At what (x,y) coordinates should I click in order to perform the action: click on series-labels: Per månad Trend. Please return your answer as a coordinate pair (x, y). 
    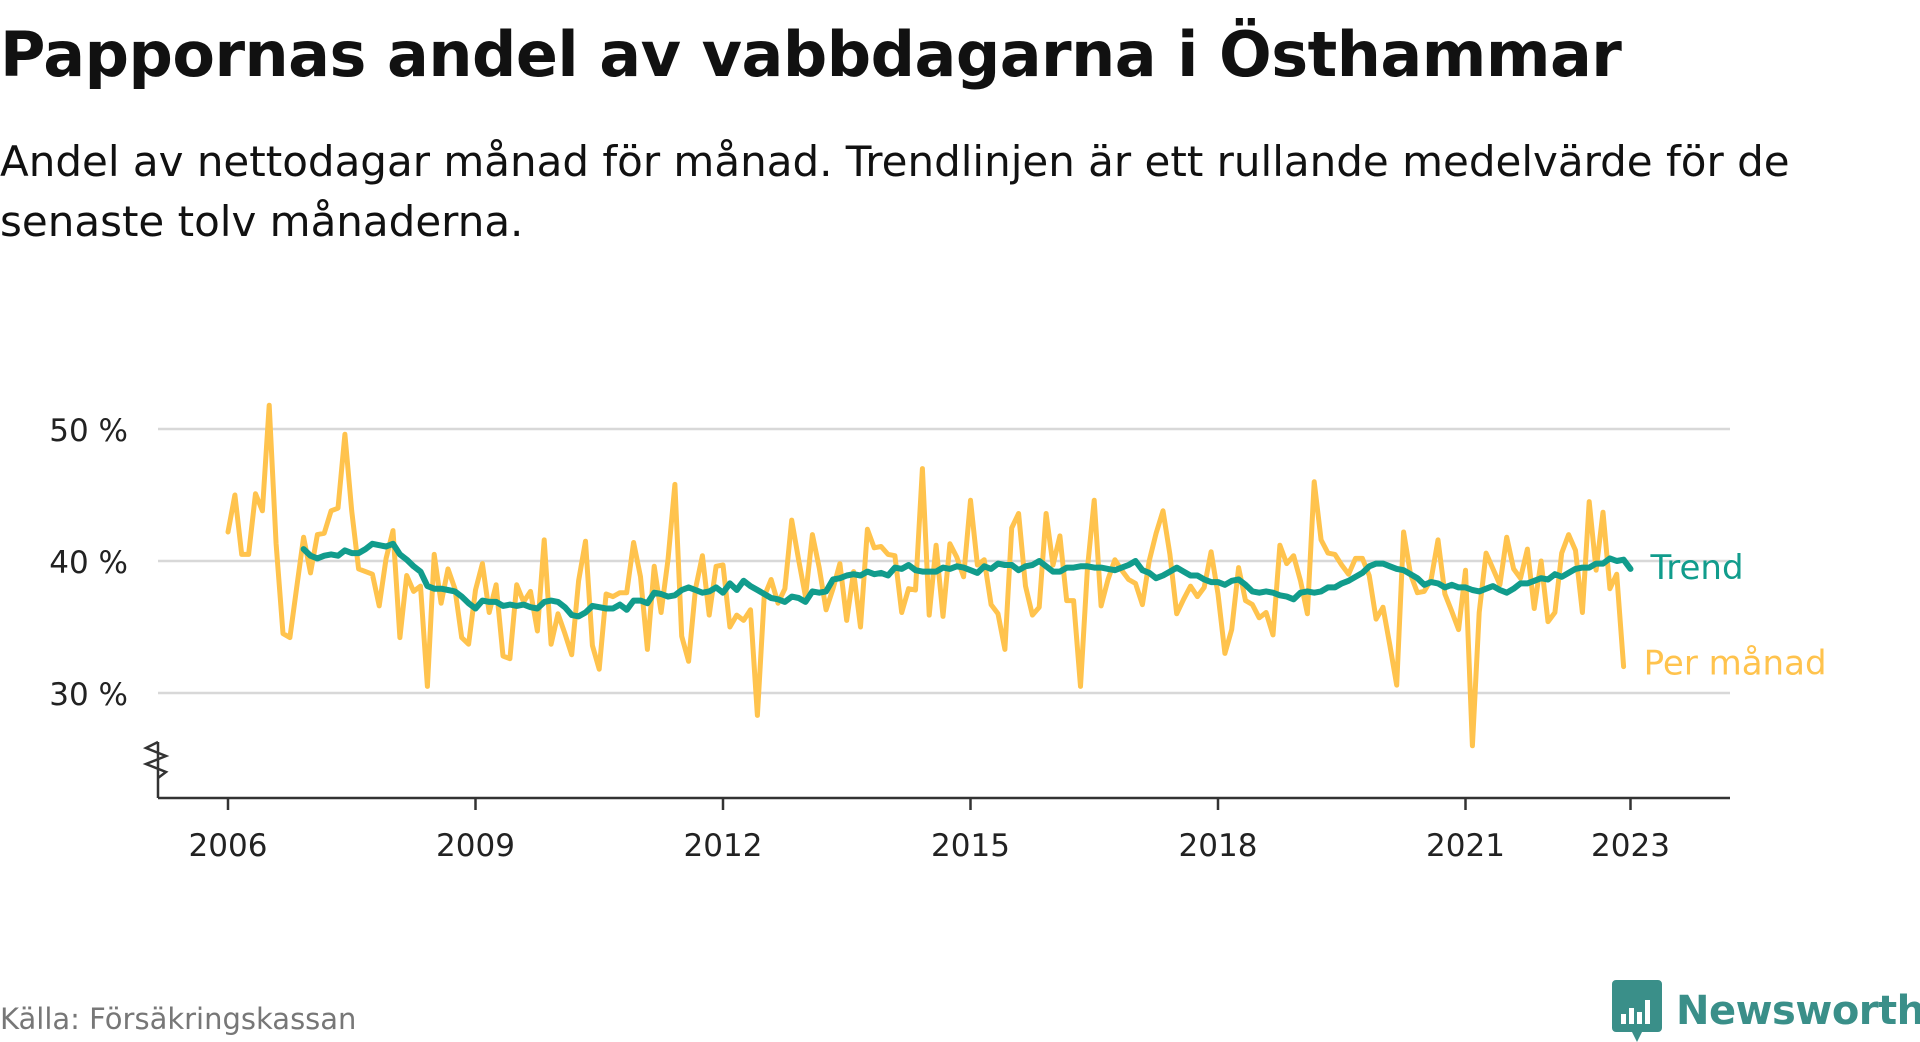
    Looking at the image, I should click on (1735, 616).